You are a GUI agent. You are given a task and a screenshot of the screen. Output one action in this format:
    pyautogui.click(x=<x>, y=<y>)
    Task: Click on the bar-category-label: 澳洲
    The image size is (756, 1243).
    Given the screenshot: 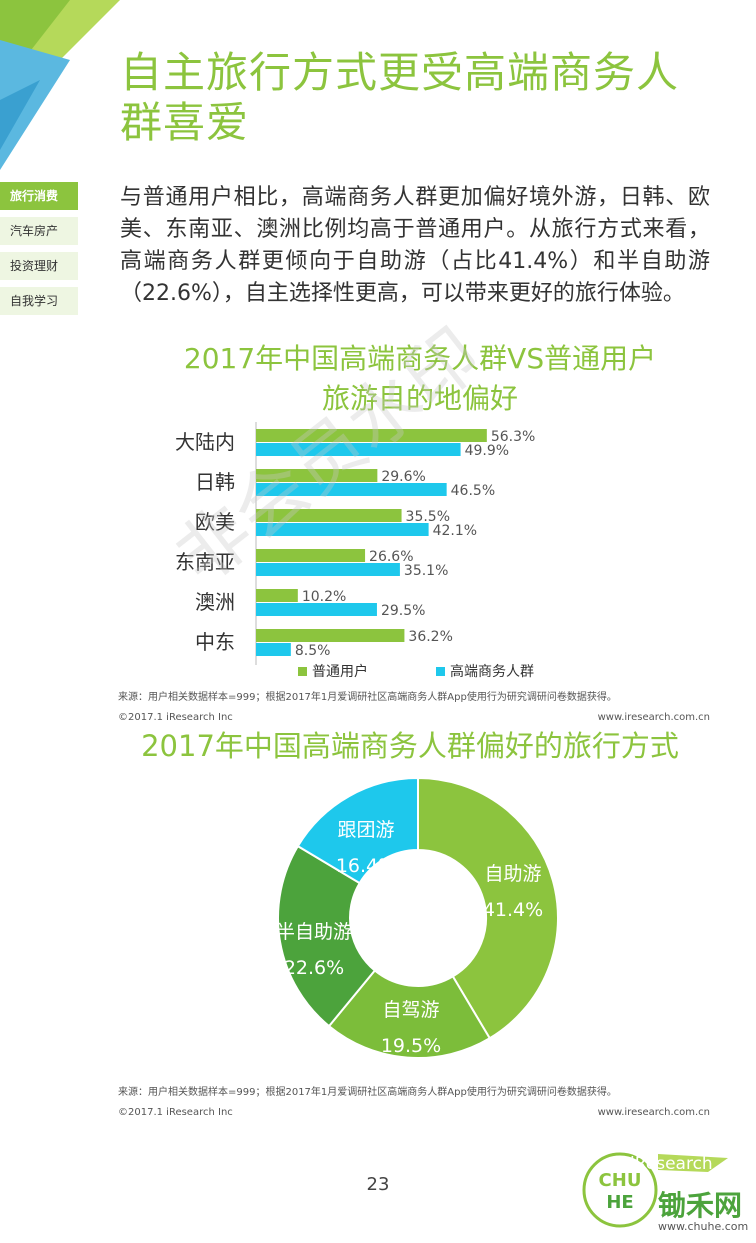 What is the action you would take?
    pyautogui.click(x=215, y=602)
    